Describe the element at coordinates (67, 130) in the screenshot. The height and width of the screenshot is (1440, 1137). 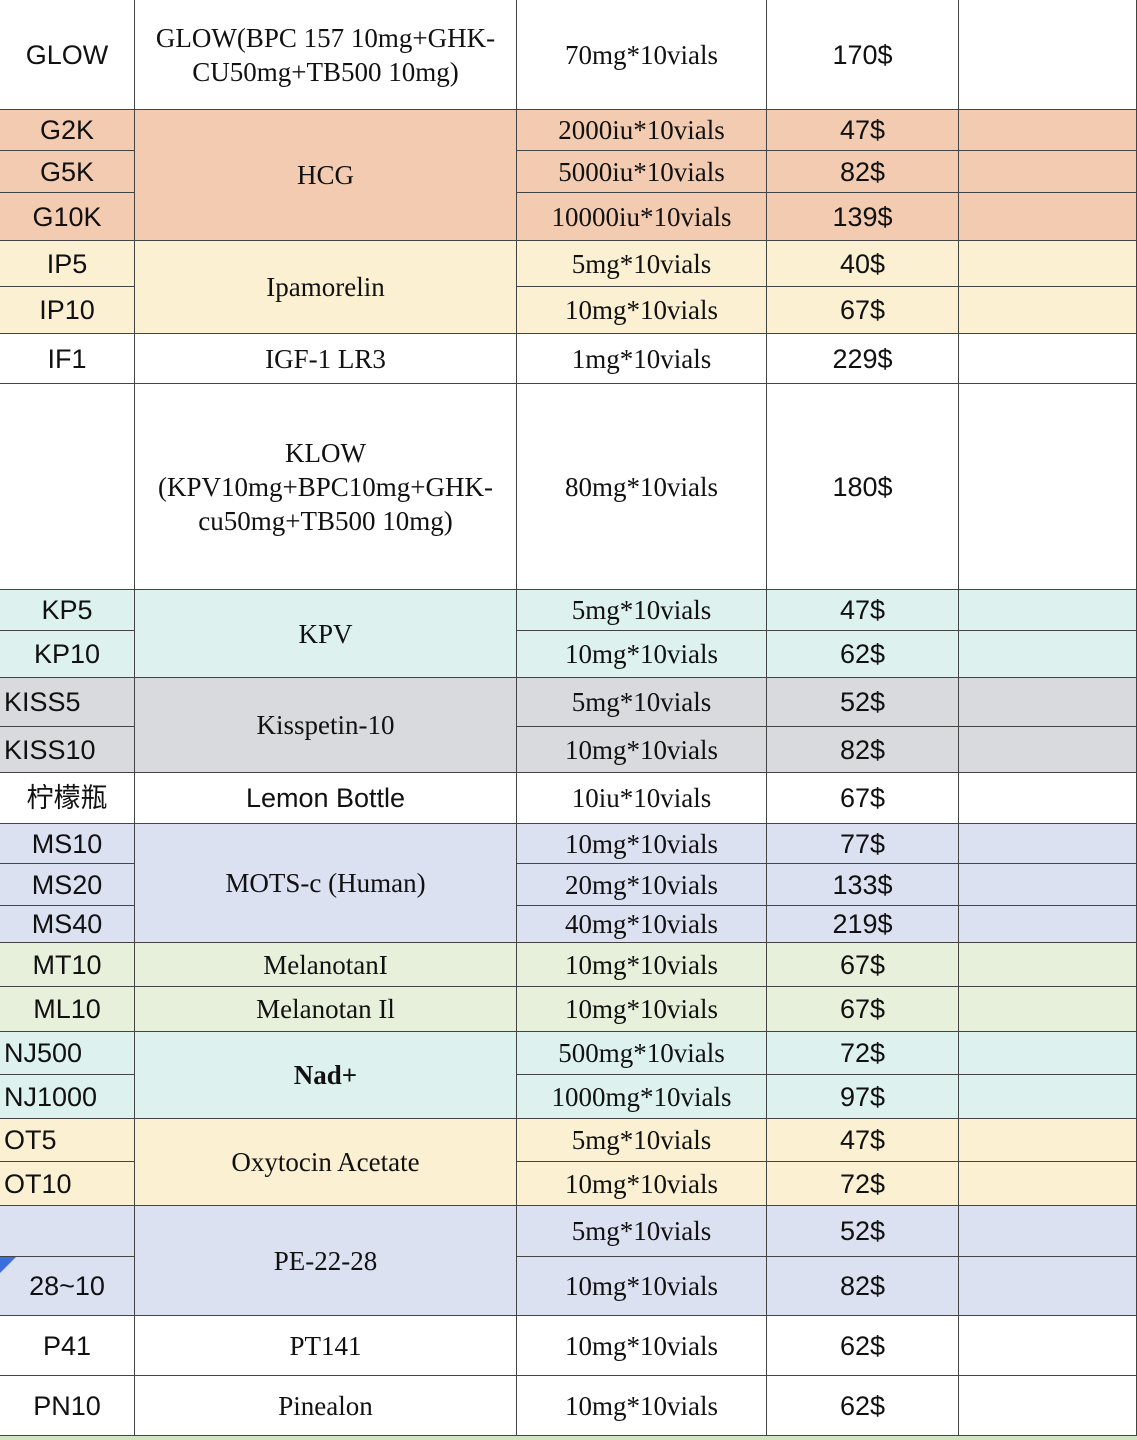
I see `code-cell: G2K` at that location.